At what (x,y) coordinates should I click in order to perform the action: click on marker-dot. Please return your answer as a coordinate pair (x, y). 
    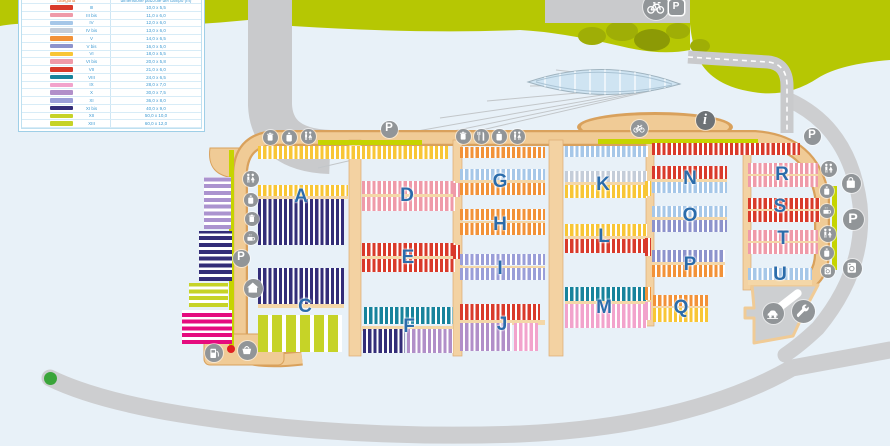
    Looking at the image, I should click on (231, 349).